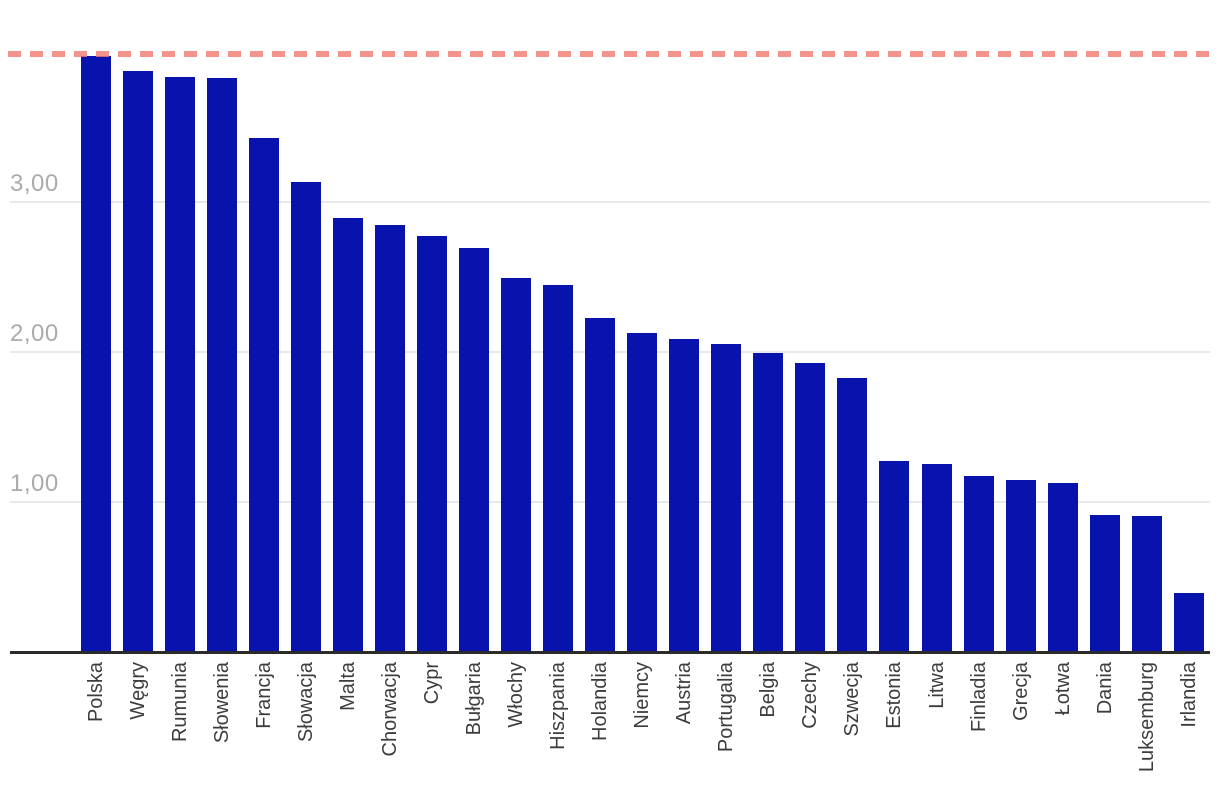 The image size is (1220, 802). I want to click on y-tick-label: 2,00, so click(34, 333).